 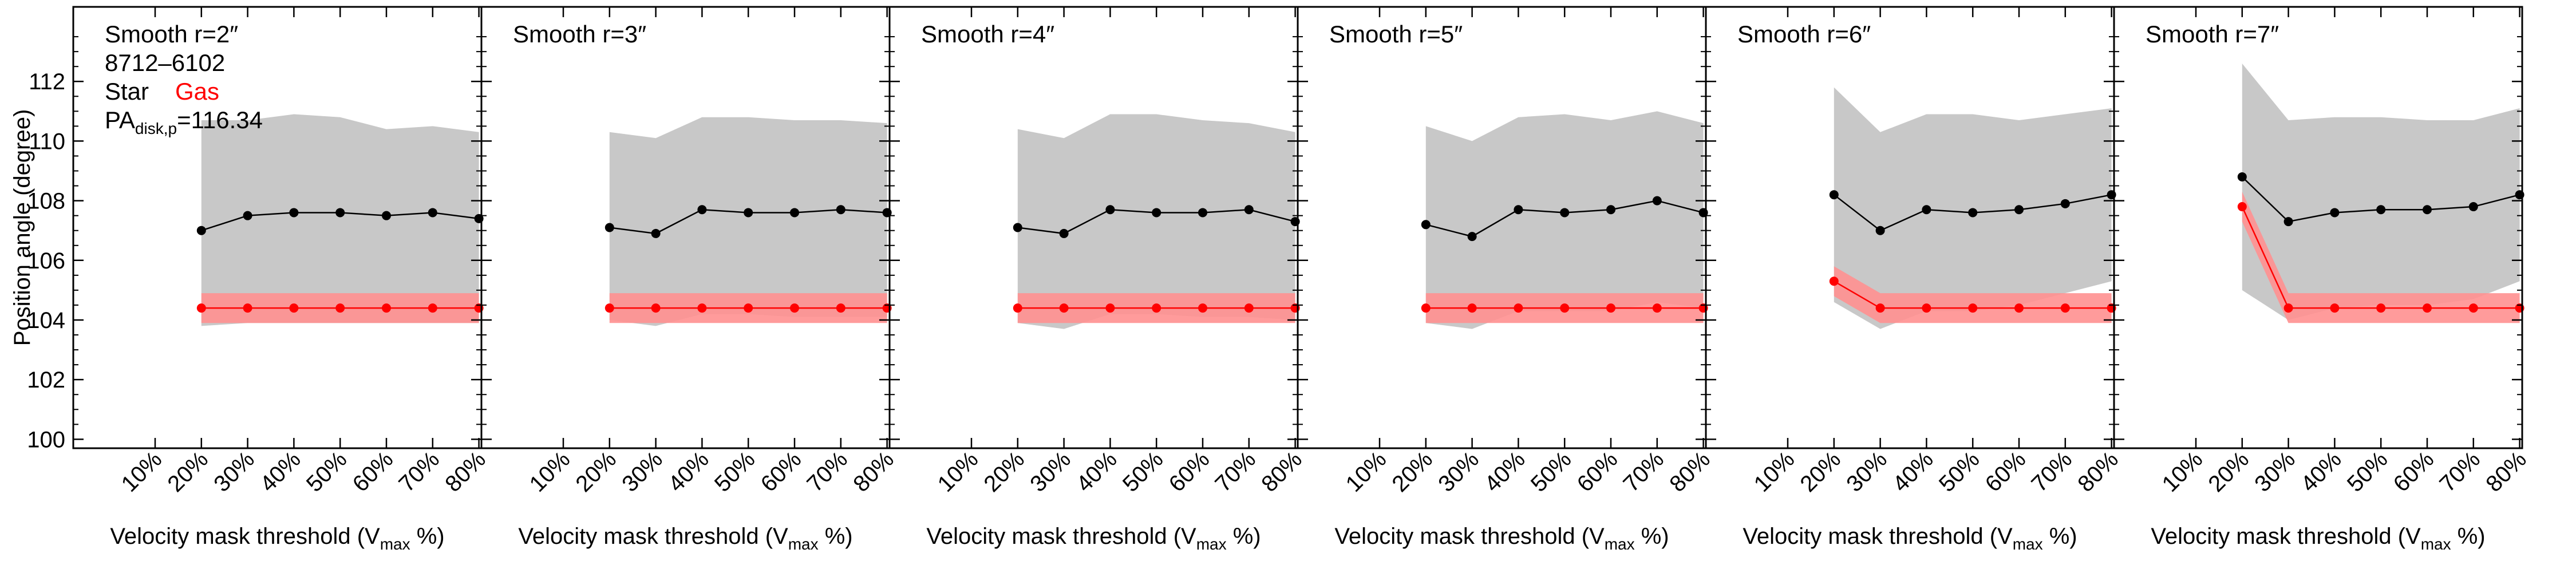 I want to click on y-tick-label: 104, so click(x=46, y=320).